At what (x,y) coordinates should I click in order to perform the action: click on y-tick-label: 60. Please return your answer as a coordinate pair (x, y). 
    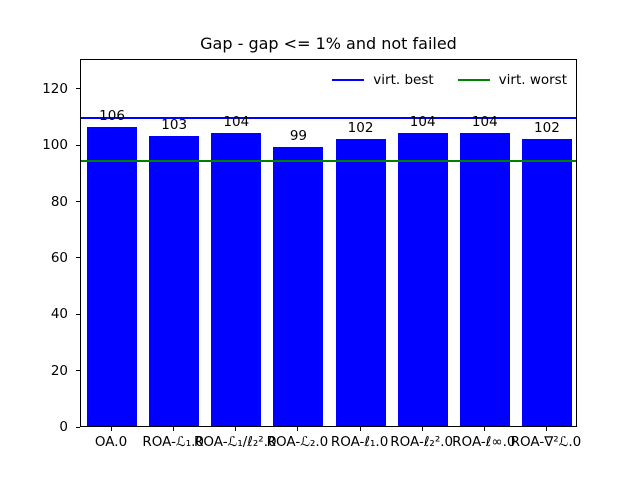
    Looking at the image, I should click on (59, 257).